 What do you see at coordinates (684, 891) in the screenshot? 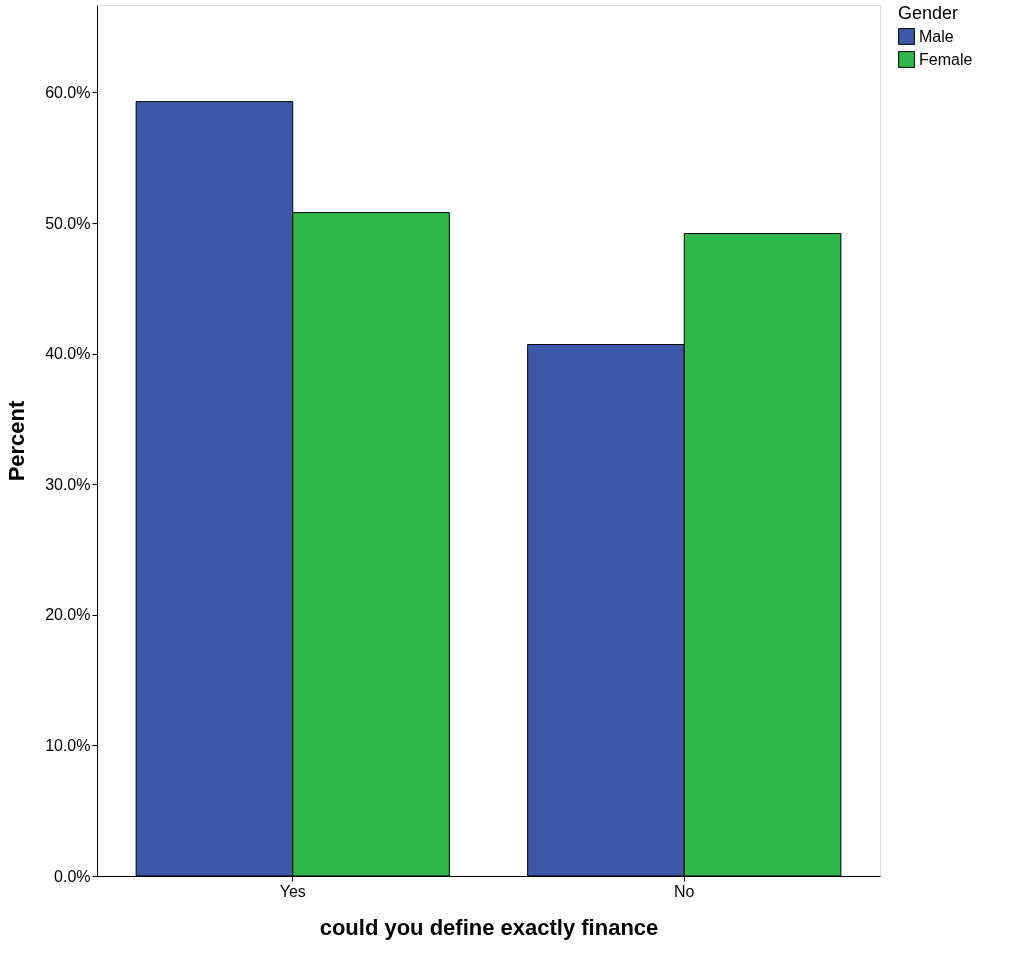
I see `x-tick-label: No` at bounding box center [684, 891].